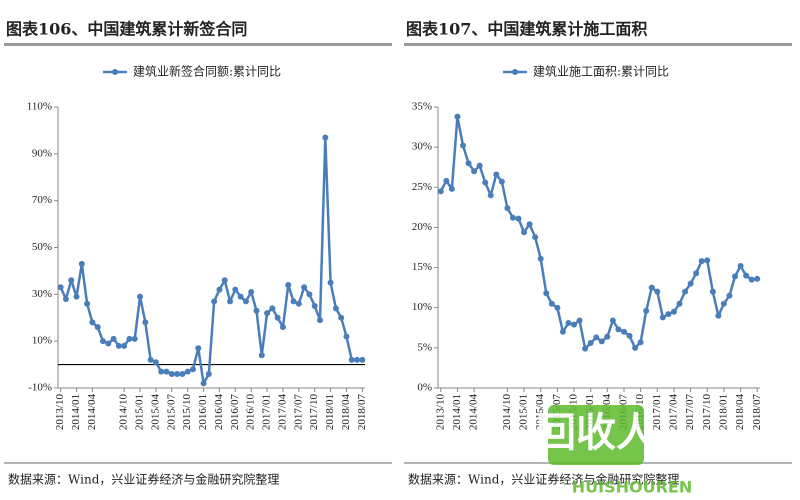 This screenshot has width=800, height=500. What do you see at coordinates (422, 307) in the screenshot?
I see `y-tick-label: 10%` at bounding box center [422, 307].